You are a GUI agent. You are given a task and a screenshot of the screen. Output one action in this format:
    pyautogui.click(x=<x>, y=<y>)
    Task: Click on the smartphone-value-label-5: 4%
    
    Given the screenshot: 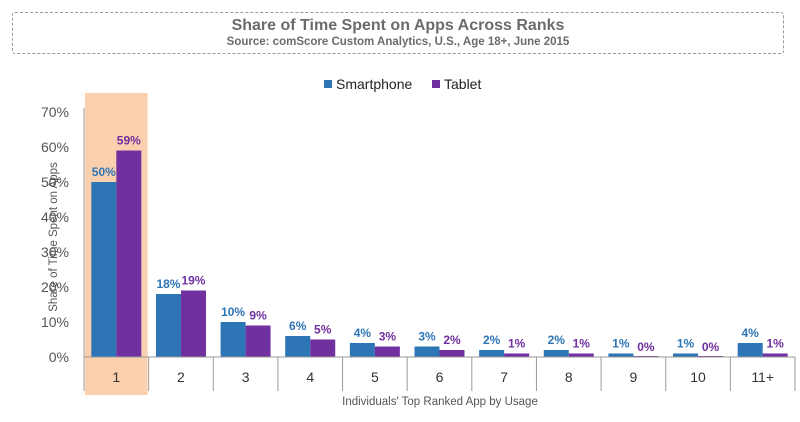 What is the action you would take?
    pyautogui.click(x=363, y=333)
    